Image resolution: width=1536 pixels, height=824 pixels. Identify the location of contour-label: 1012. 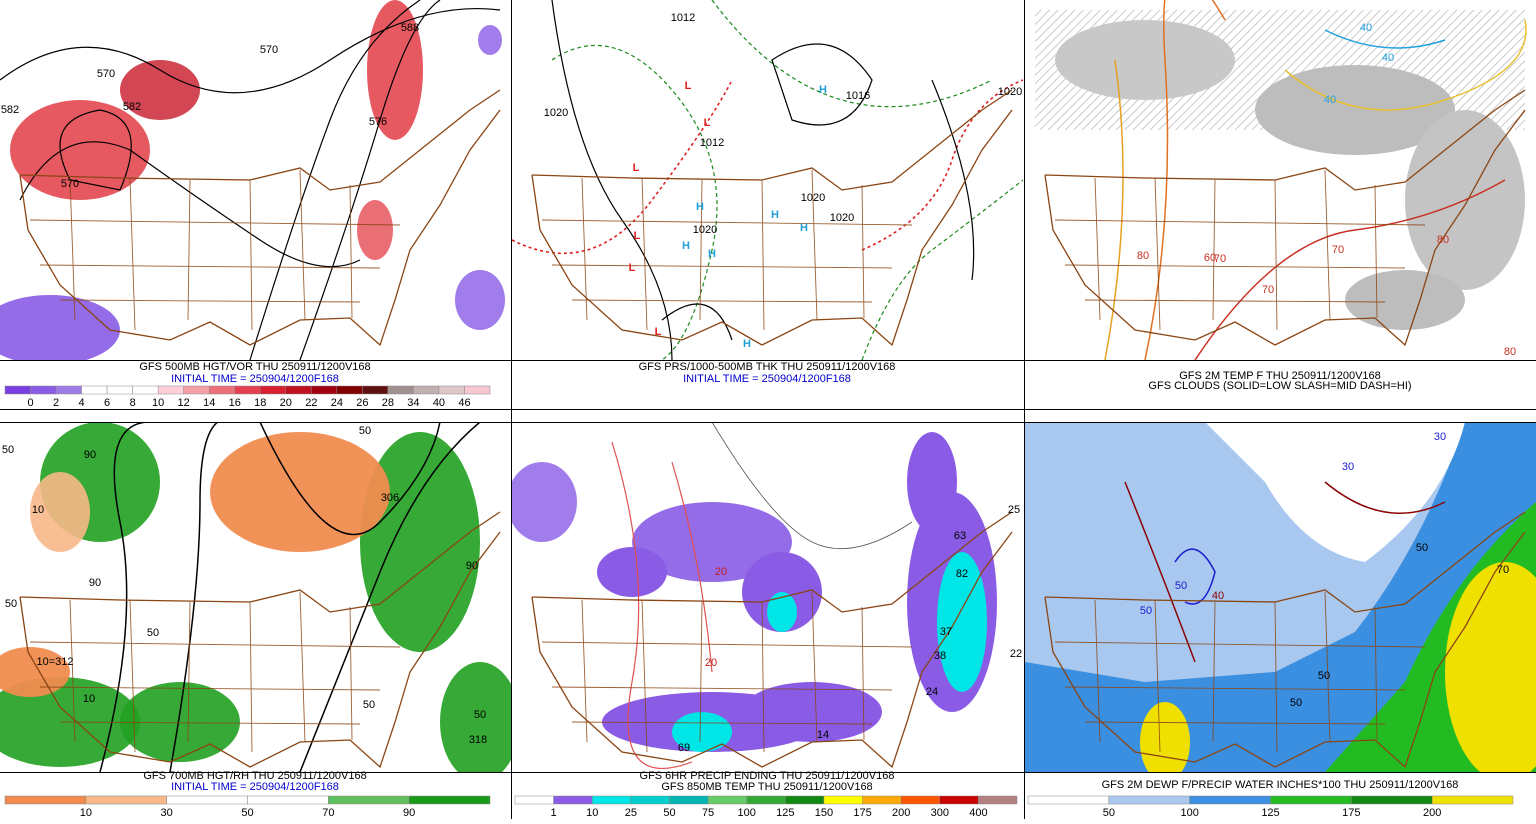
(683, 18).